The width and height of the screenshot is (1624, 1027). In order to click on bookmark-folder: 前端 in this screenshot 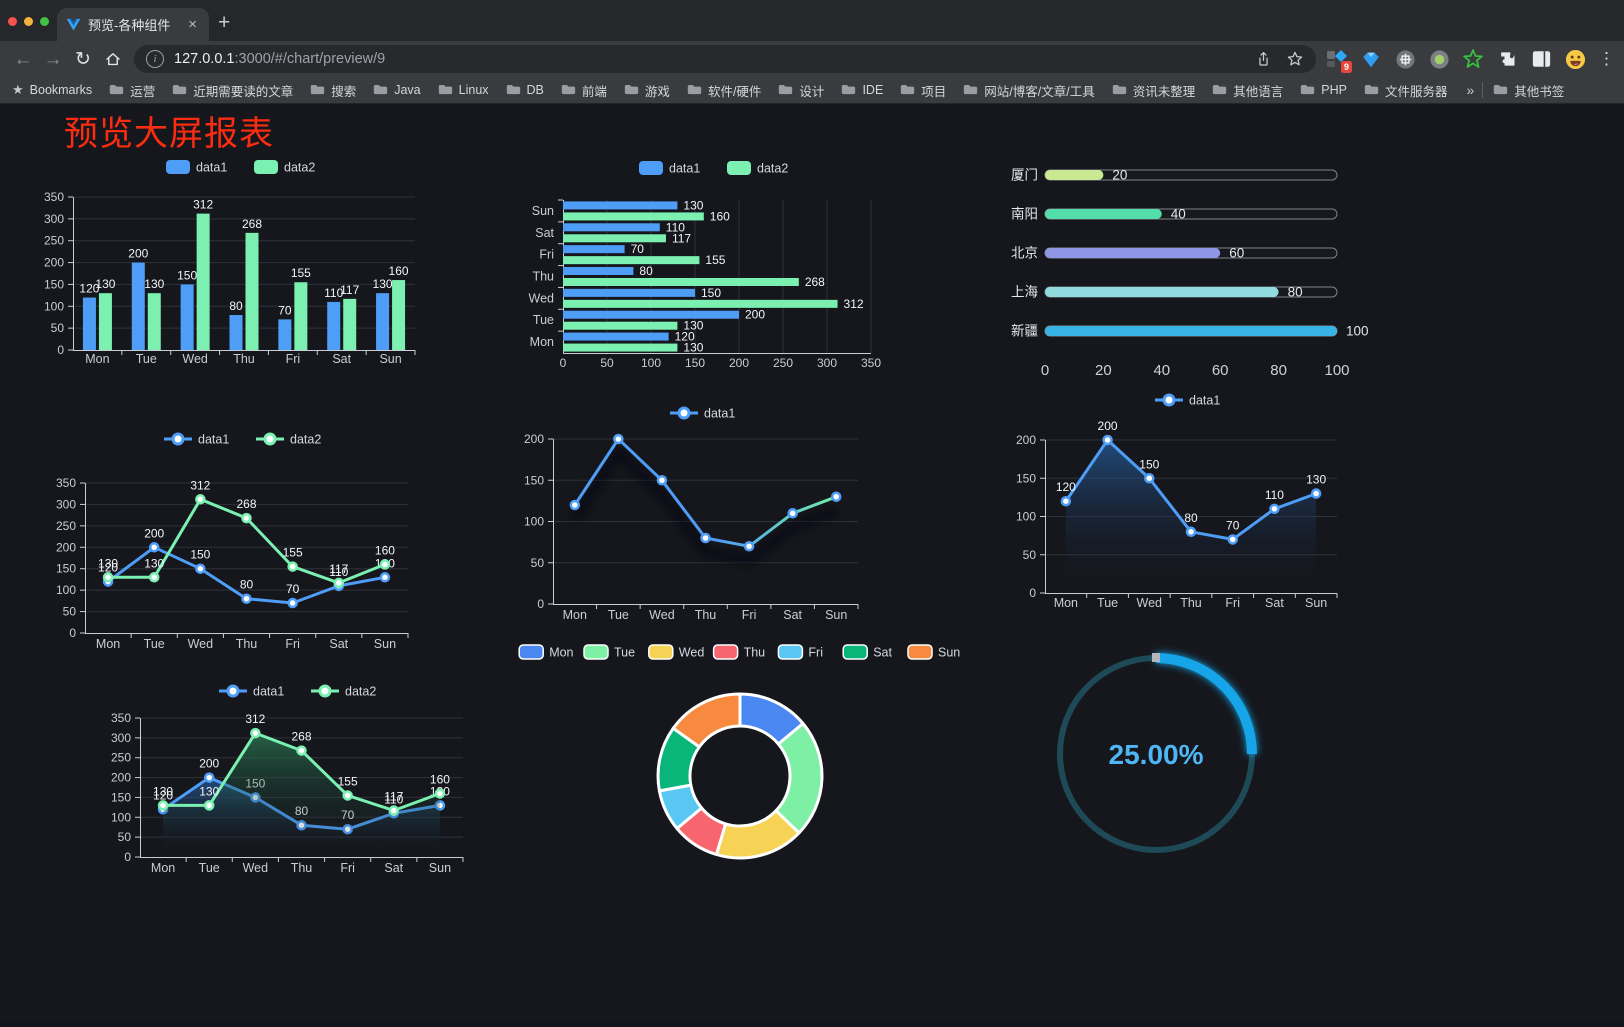, I will do `click(584, 90)`.